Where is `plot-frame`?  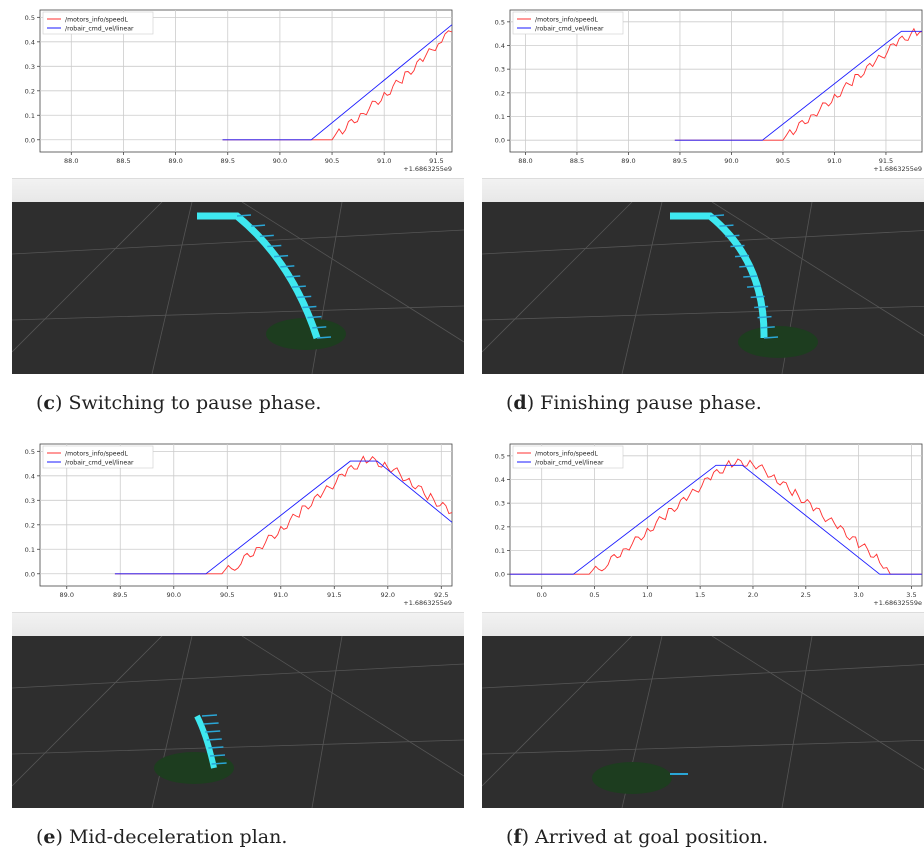 plot-frame is located at coordinates (716, 515).